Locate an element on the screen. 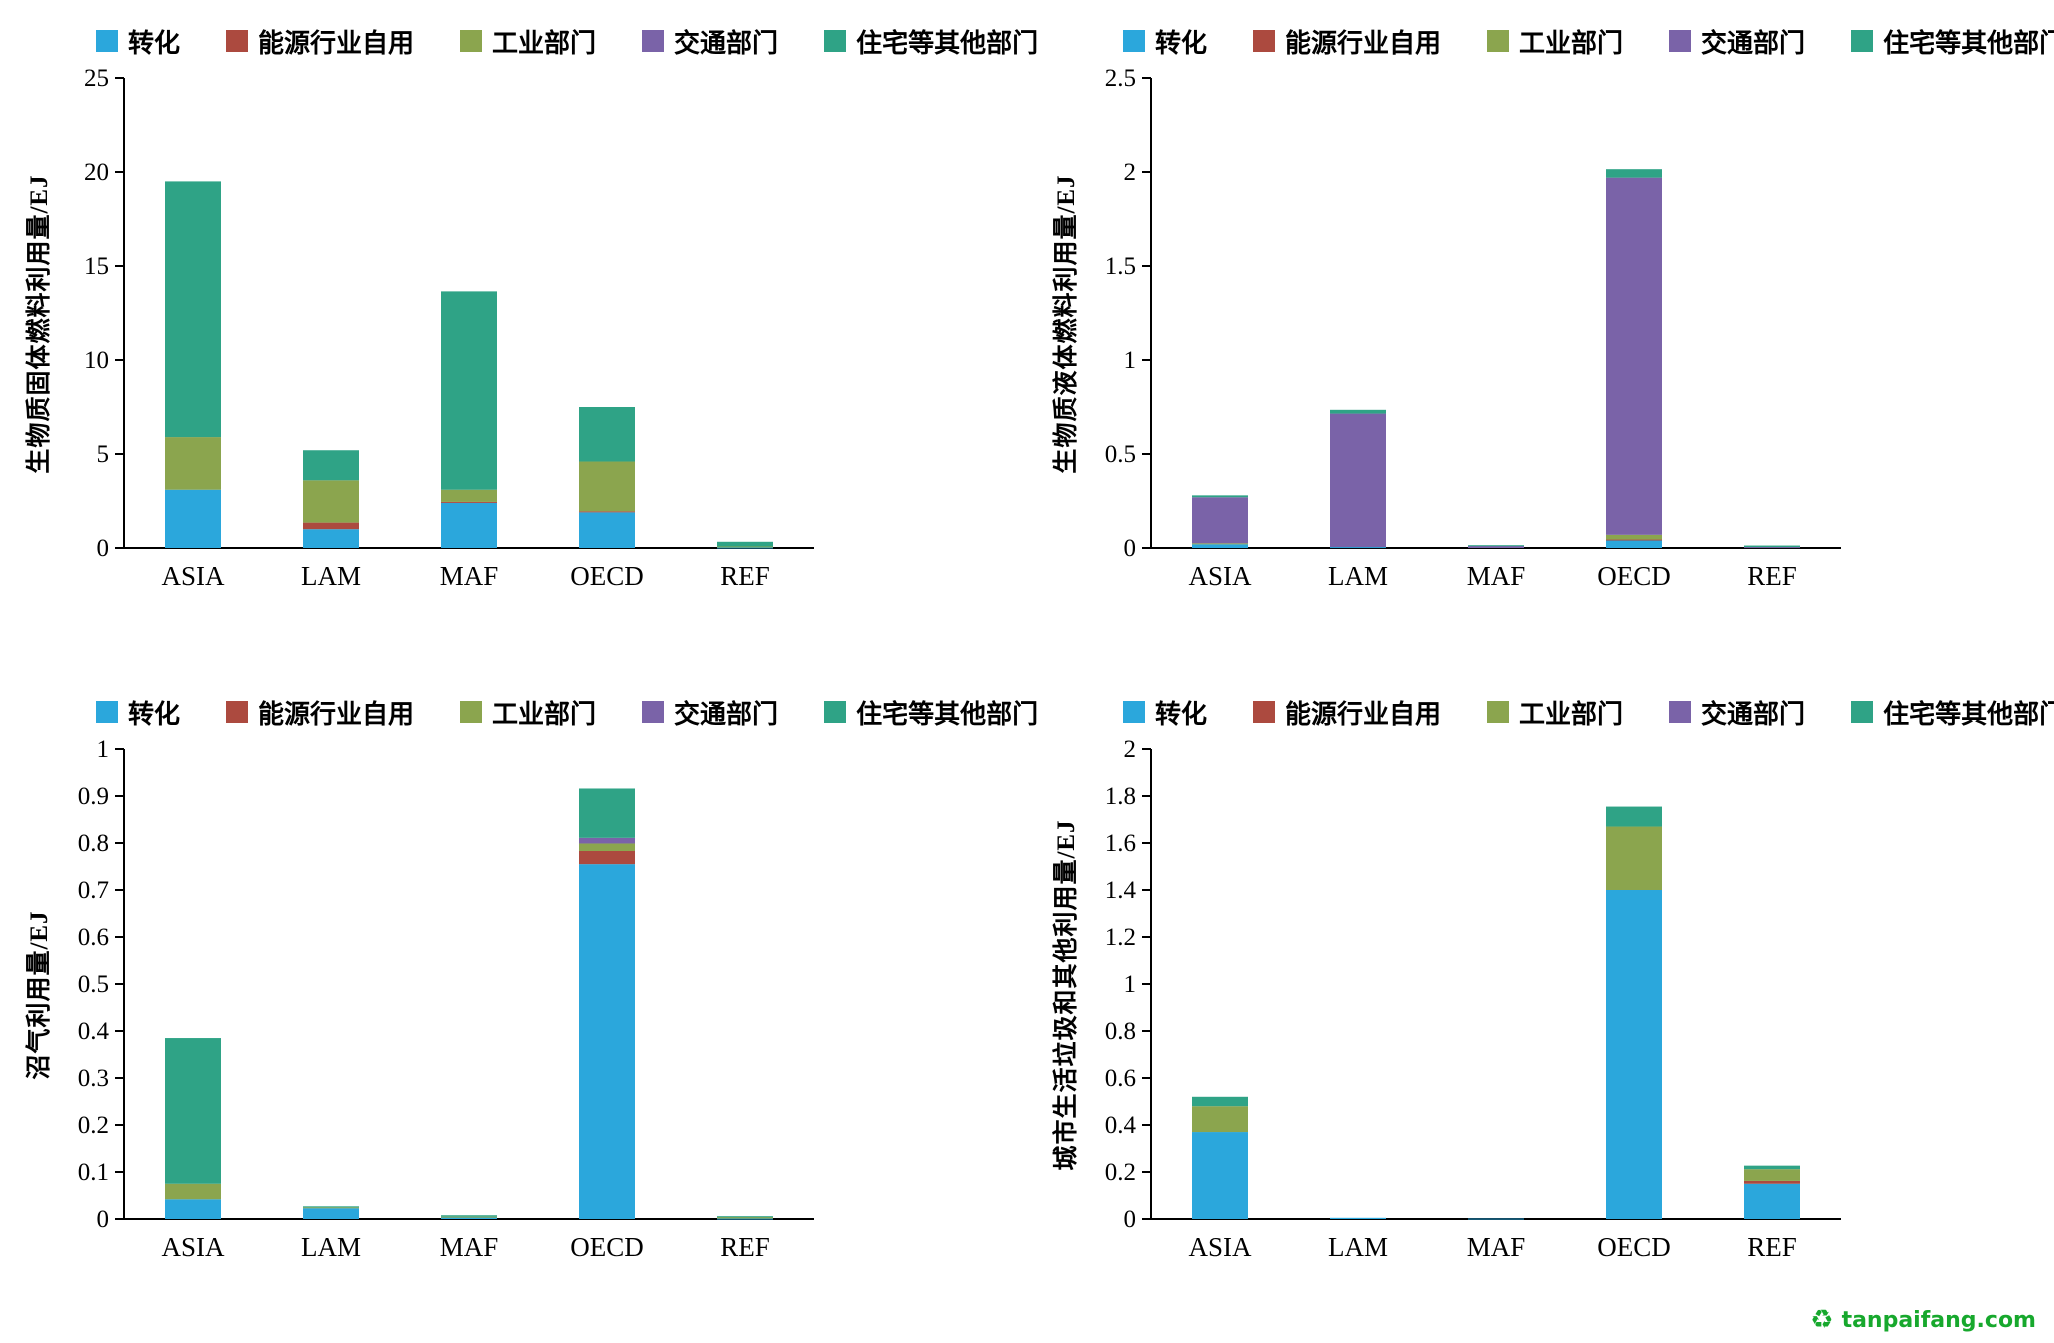 The image size is (2054, 1343). watermark: ♻ tanpaifang.com is located at coordinates (1923, 1320).